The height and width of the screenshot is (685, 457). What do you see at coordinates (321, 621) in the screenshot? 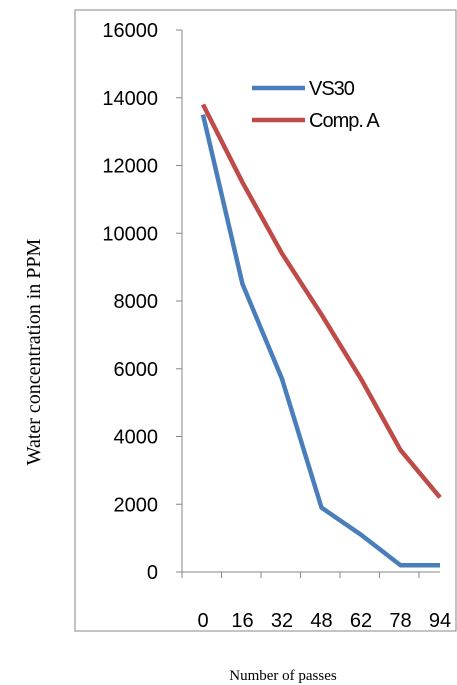
I see `x-tick-label: 48` at bounding box center [321, 621].